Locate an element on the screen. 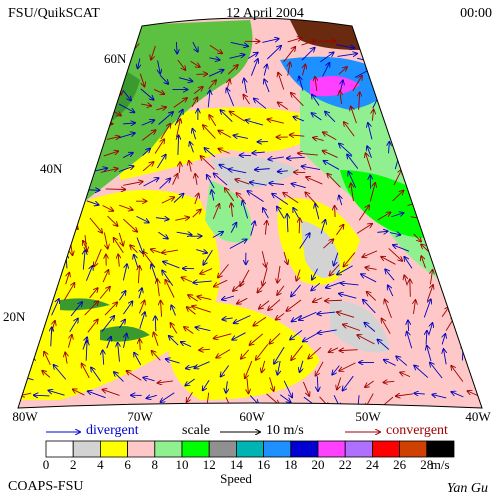 The width and height of the screenshot is (500, 500). lon-label: 50W is located at coordinates (368, 416).